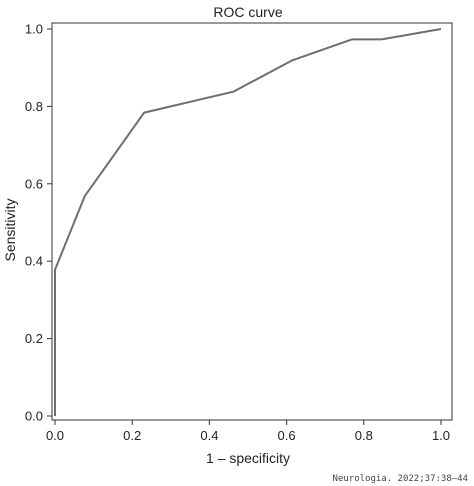 This screenshot has height=486, width=474. Describe the element at coordinates (132, 435) in the screenshot. I see `x-tick-label: 0.2` at that location.